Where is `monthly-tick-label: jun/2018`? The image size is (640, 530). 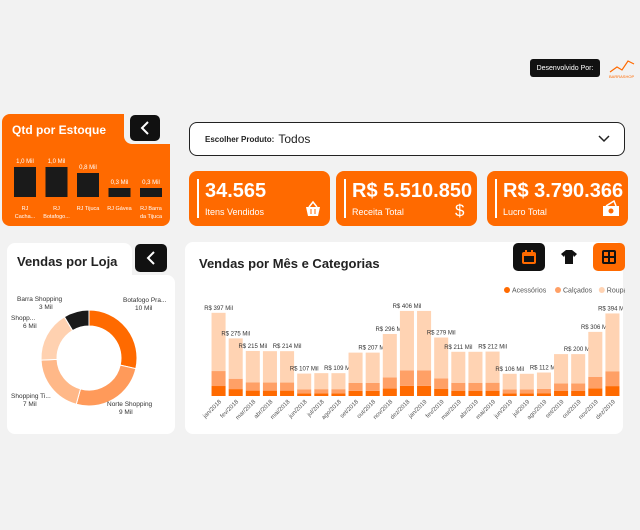 monthly-tick-label: jun/2018 is located at coordinates (298, 410).